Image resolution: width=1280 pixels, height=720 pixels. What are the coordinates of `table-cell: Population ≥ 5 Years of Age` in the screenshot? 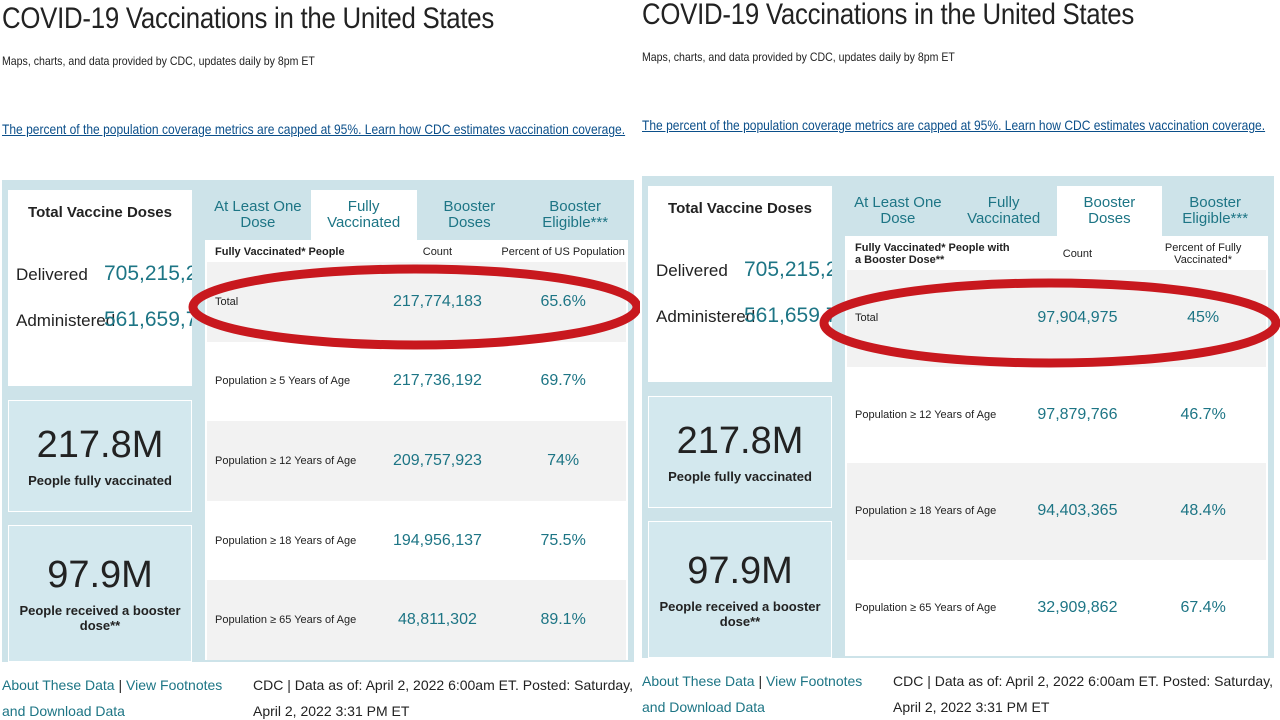 It's located at (283, 381).